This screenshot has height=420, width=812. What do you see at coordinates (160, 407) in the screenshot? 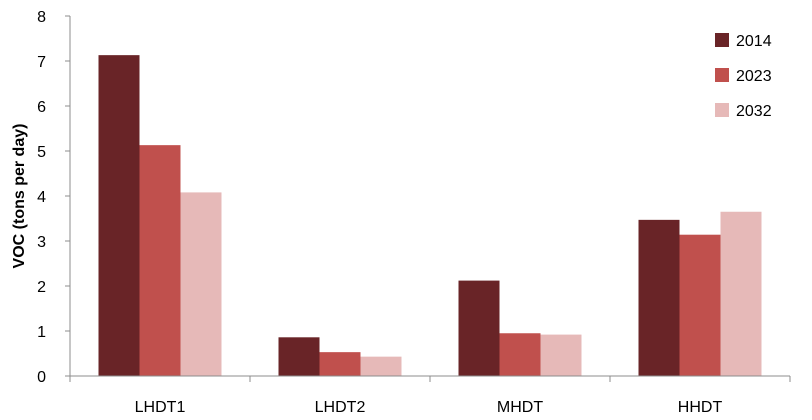
I see `x-category-label: LHDT1` at bounding box center [160, 407].